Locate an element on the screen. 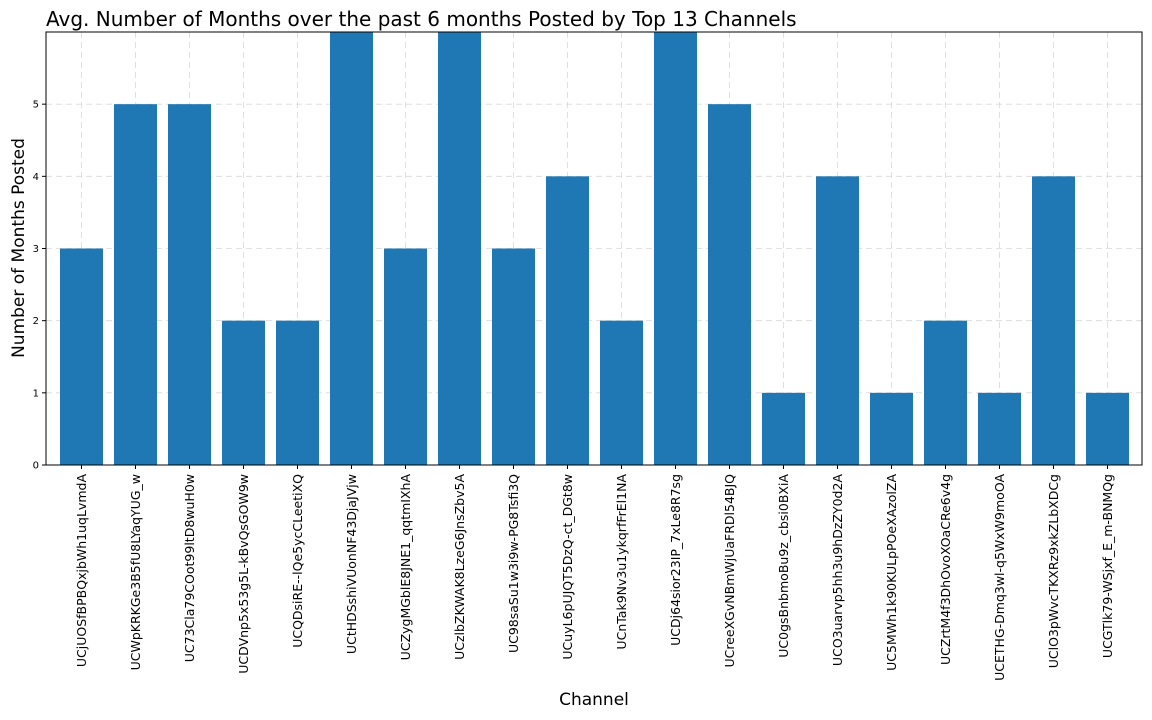 The image size is (1152, 720). x-tick-label: UCZrtM4f3DhOvoXOaCRe6v4g is located at coordinates (945, 569).